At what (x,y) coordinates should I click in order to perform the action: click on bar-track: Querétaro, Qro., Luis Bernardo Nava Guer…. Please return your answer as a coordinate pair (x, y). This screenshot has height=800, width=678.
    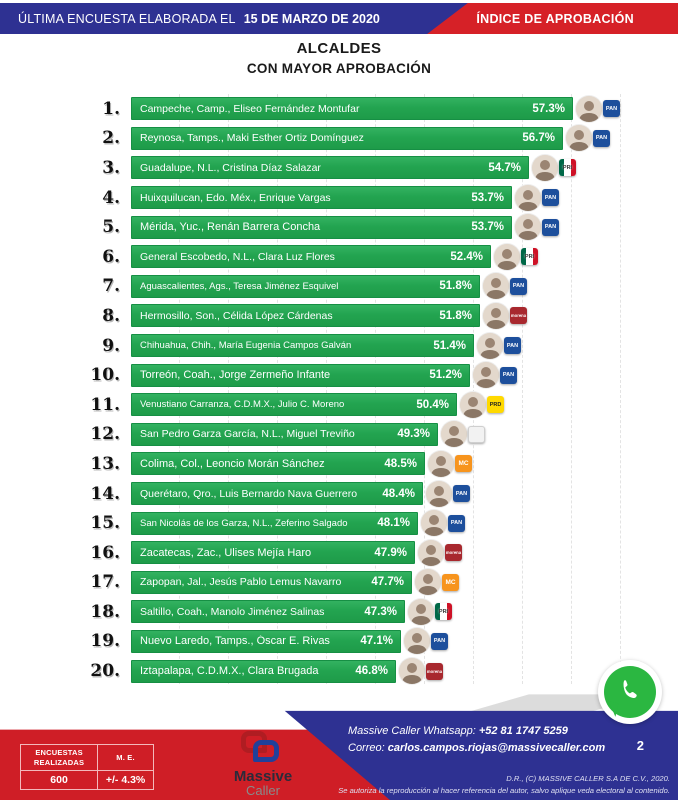
    Looking at the image, I should click on (404, 493).